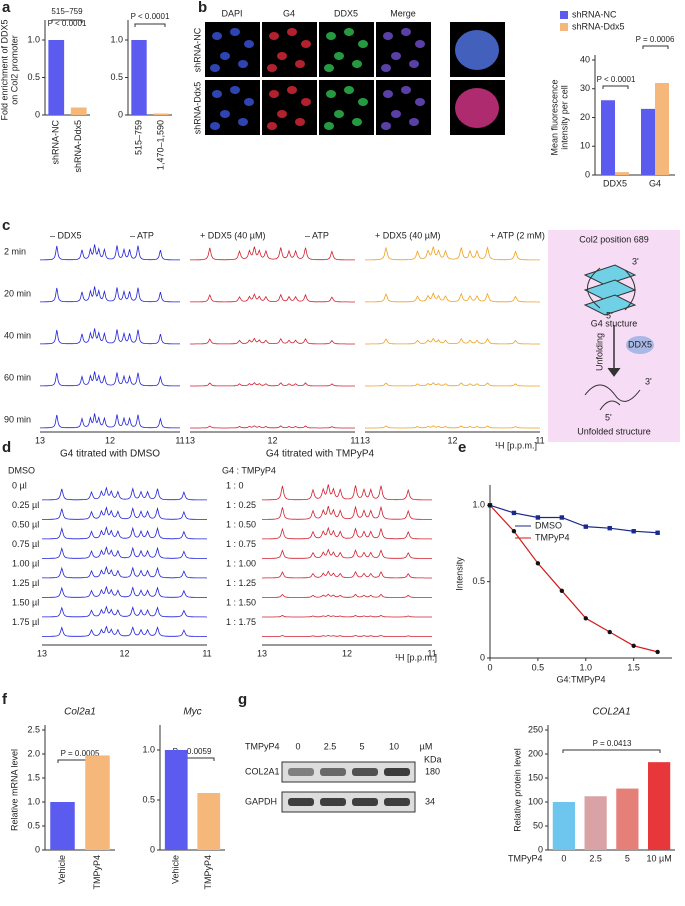 This screenshot has height=906, width=685. Describe the element at coordinates (197, 108) in the screenshot. I see `row-label: shRNA-Ddx5` at that location.